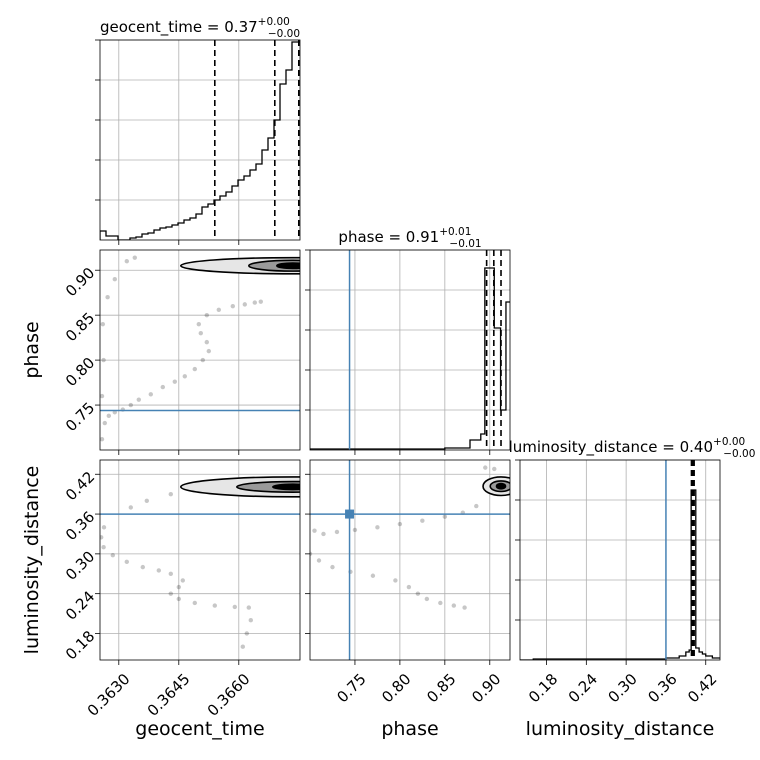 Image resolution: width=760 pixels, height=760 pixels. Describe the element at coordinates (169, 695) in the screenshot. I see `x-tick-label: 0.3645` at that location.